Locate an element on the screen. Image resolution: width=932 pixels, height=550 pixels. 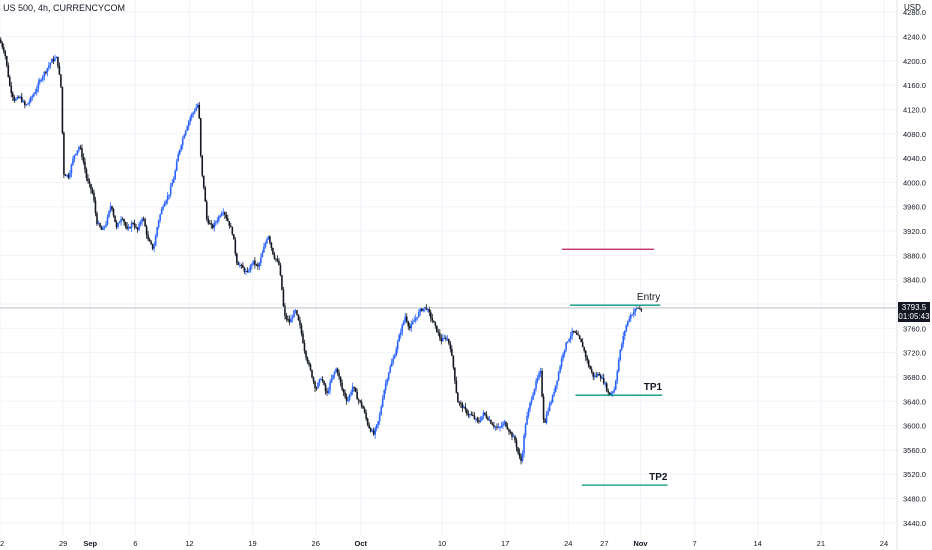
price-tick-label: 3560.0 is located at coordinates (914, 450).